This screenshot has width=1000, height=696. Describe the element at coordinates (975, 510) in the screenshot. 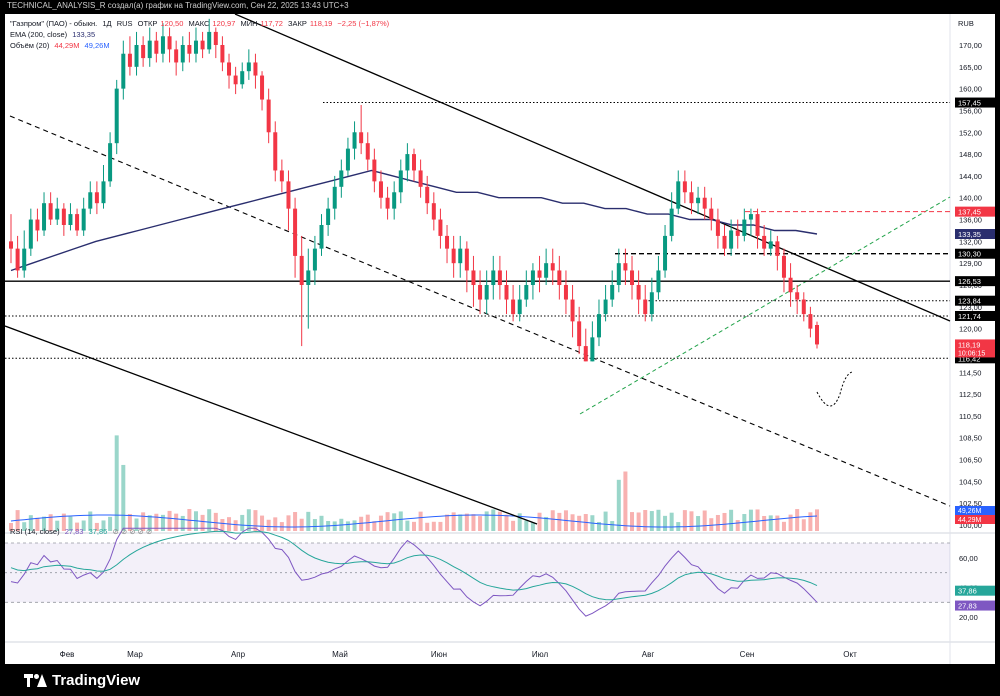

I see `volume-tag-box` at that location.